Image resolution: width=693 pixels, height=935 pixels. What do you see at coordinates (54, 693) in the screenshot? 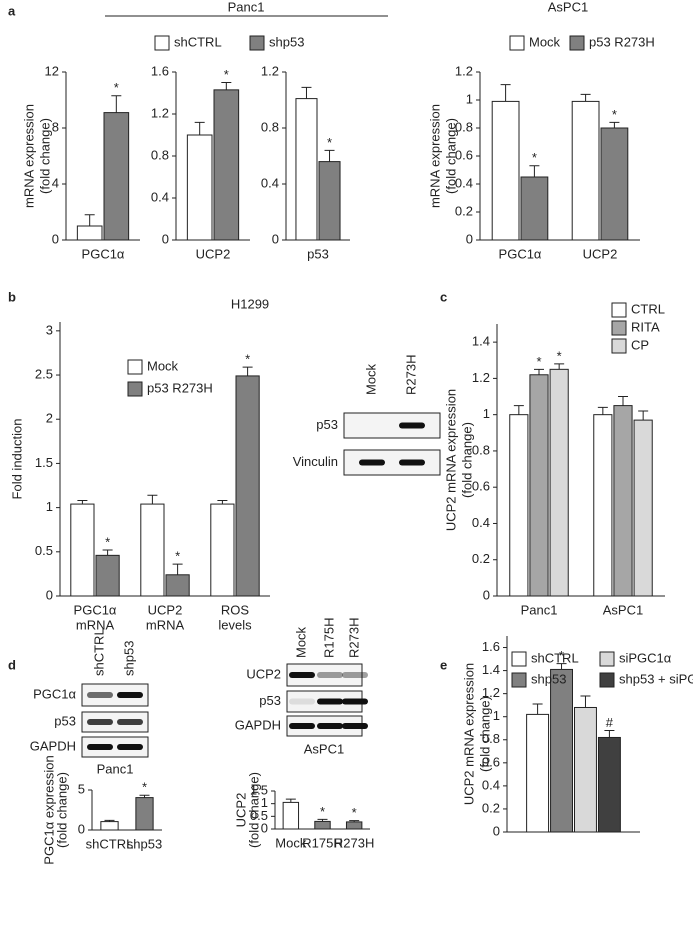
I see `blot-row-label: PGC1α` at bounding box center [54, 693].